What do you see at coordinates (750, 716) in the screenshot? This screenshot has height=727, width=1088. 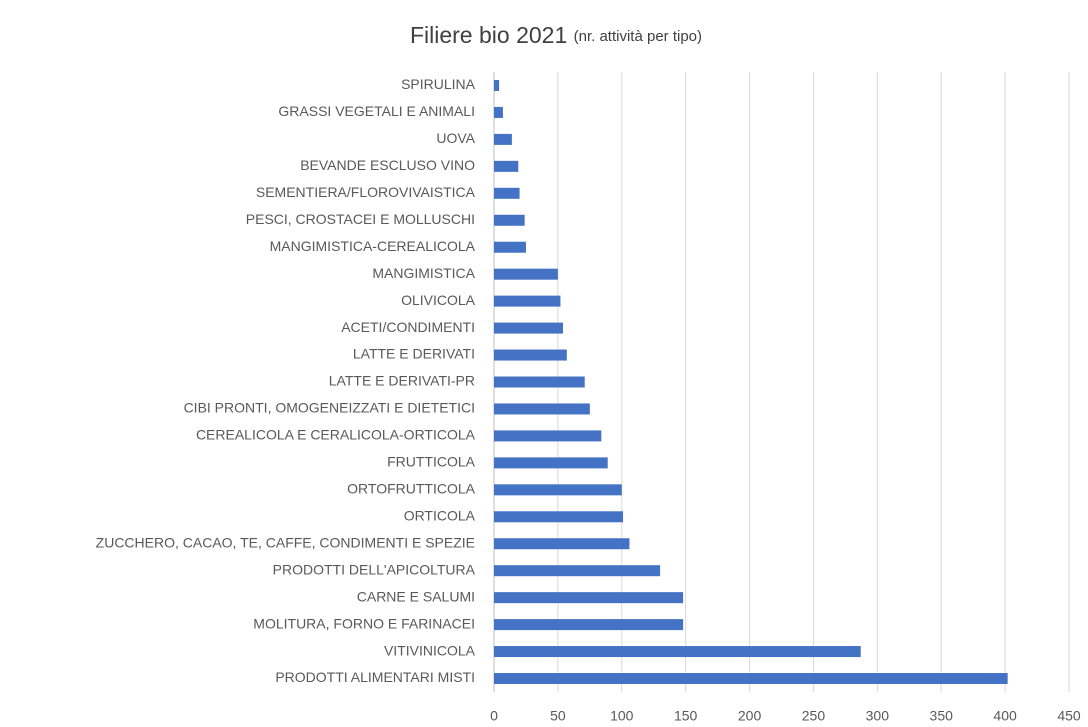 I see `x-tick-label: 200` at bounding box center [750, 716].